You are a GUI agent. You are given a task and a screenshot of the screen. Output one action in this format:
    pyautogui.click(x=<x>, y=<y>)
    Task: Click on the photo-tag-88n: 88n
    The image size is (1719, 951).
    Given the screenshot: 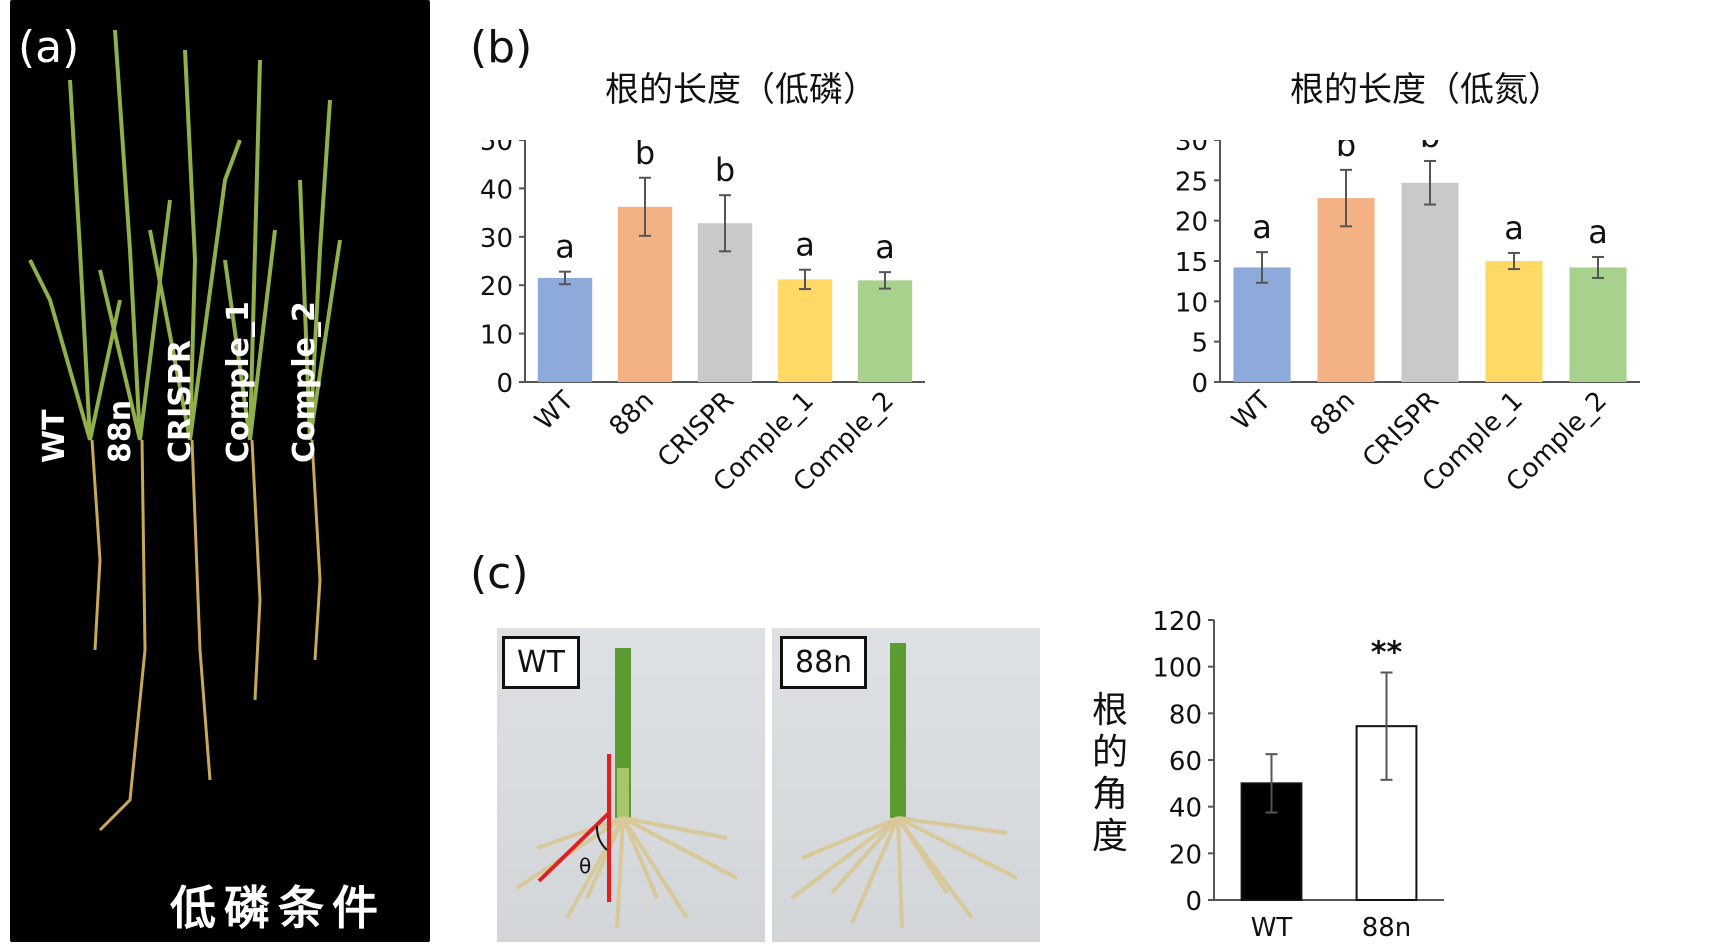 What is the action you would take?
    pyautogui.click(x=824, y=662)
    